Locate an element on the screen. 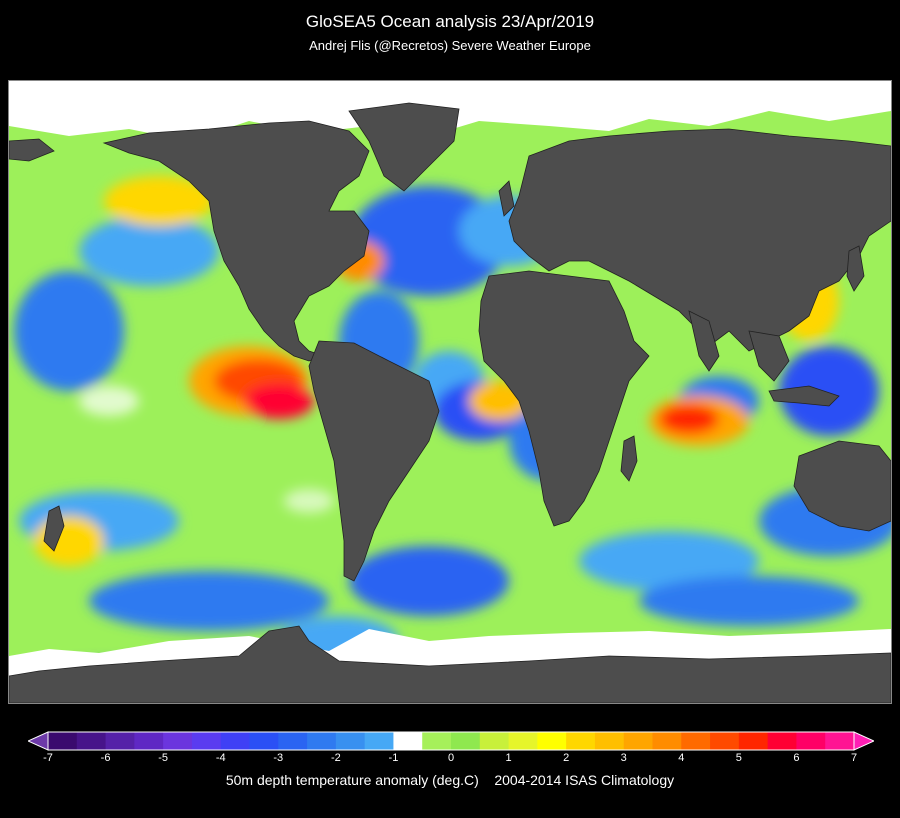  colorbar-tick-label: -6 is located at coordinates (105, 758).